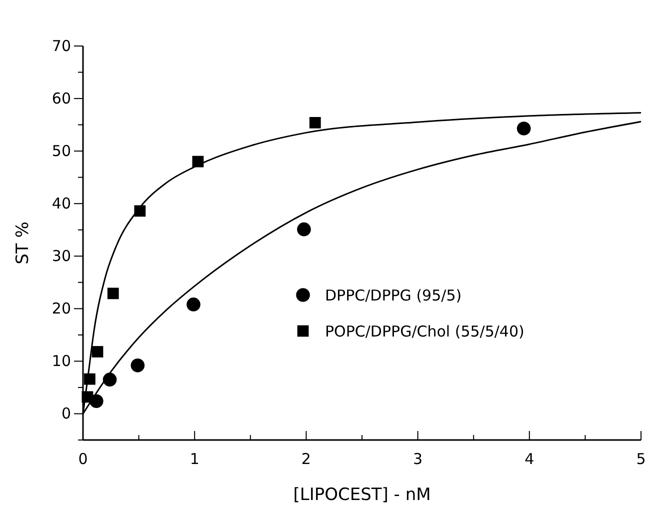 The image size is (649, 507). Describe the element at coordinates (424, 331) in the screenshot. I see `legend-label: POPC/DPPG/Chol (55/5/40)` at that location.